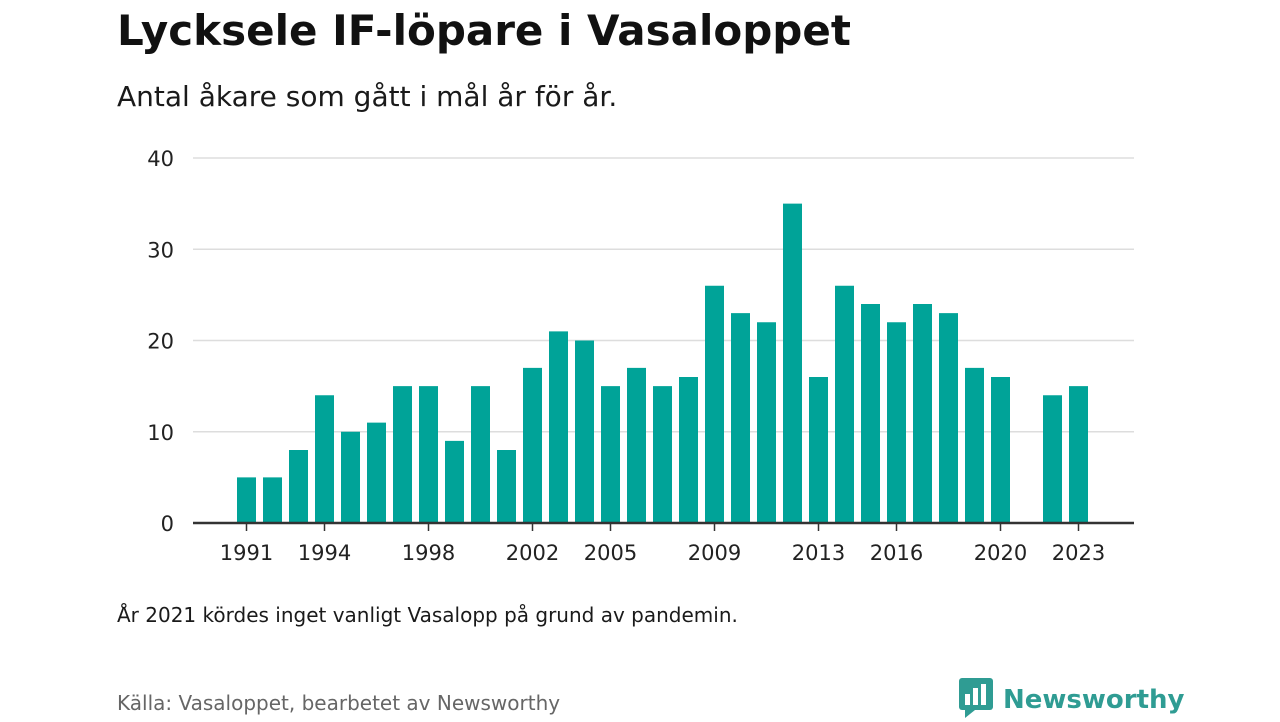 The height and width of the screenshot is (722, 1280). Describe the element at coordinates (714, 553) in the screenshot. I see `x-tick-label: 2009` at that location.